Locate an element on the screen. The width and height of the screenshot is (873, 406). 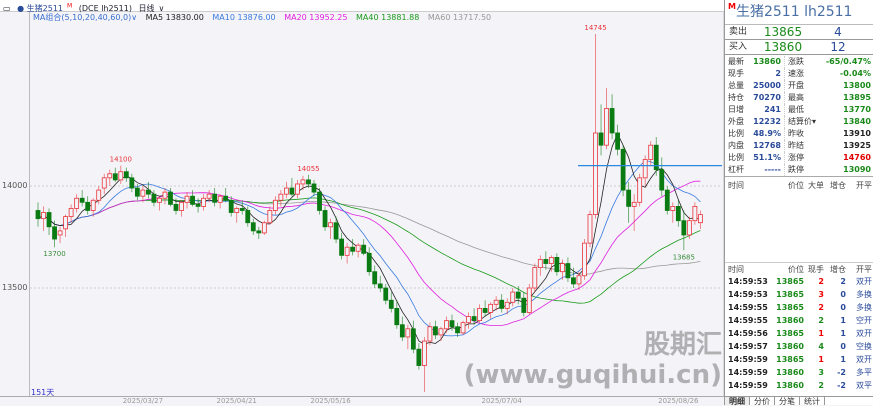
period-selector: 日线 ∨ is located at coordinates (154, 8).